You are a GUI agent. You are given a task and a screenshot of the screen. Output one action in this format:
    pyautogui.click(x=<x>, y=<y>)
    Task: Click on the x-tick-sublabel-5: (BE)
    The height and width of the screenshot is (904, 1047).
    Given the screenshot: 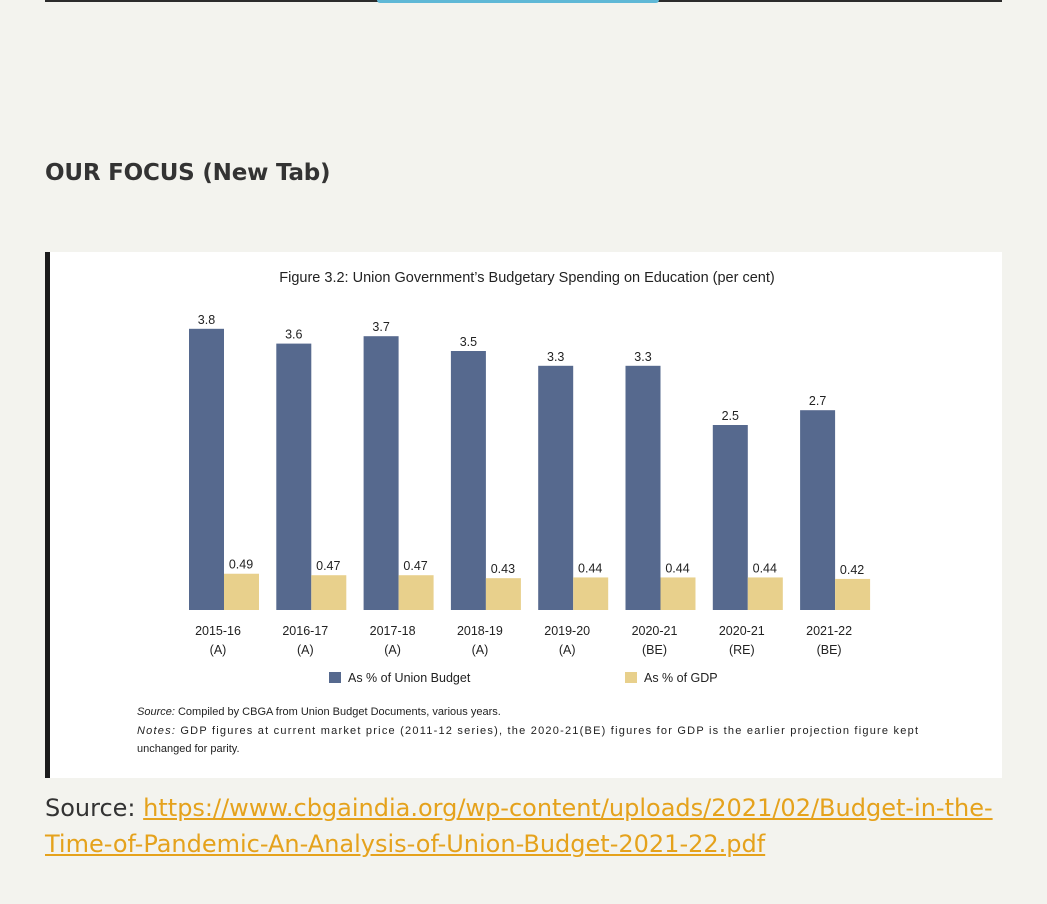 What is the action you would take?
    pyautogui.click(x=654, y=650)
    